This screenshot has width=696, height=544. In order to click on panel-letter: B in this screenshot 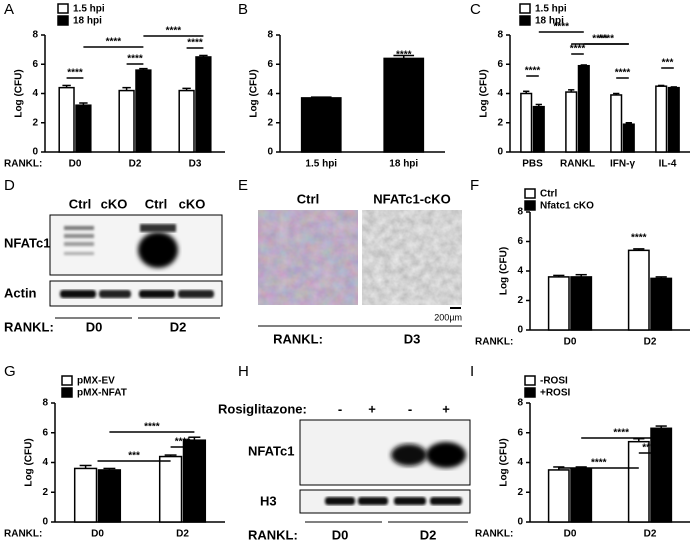, I will do `click(243, 9)`.